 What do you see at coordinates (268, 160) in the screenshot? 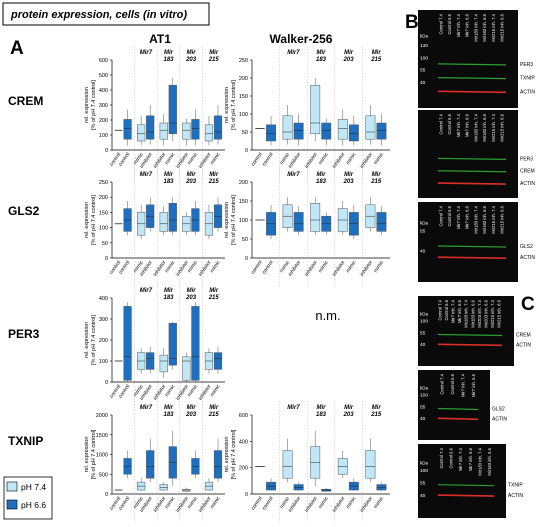
I see `x-tick-label: control` at bounding box center [268, 160].